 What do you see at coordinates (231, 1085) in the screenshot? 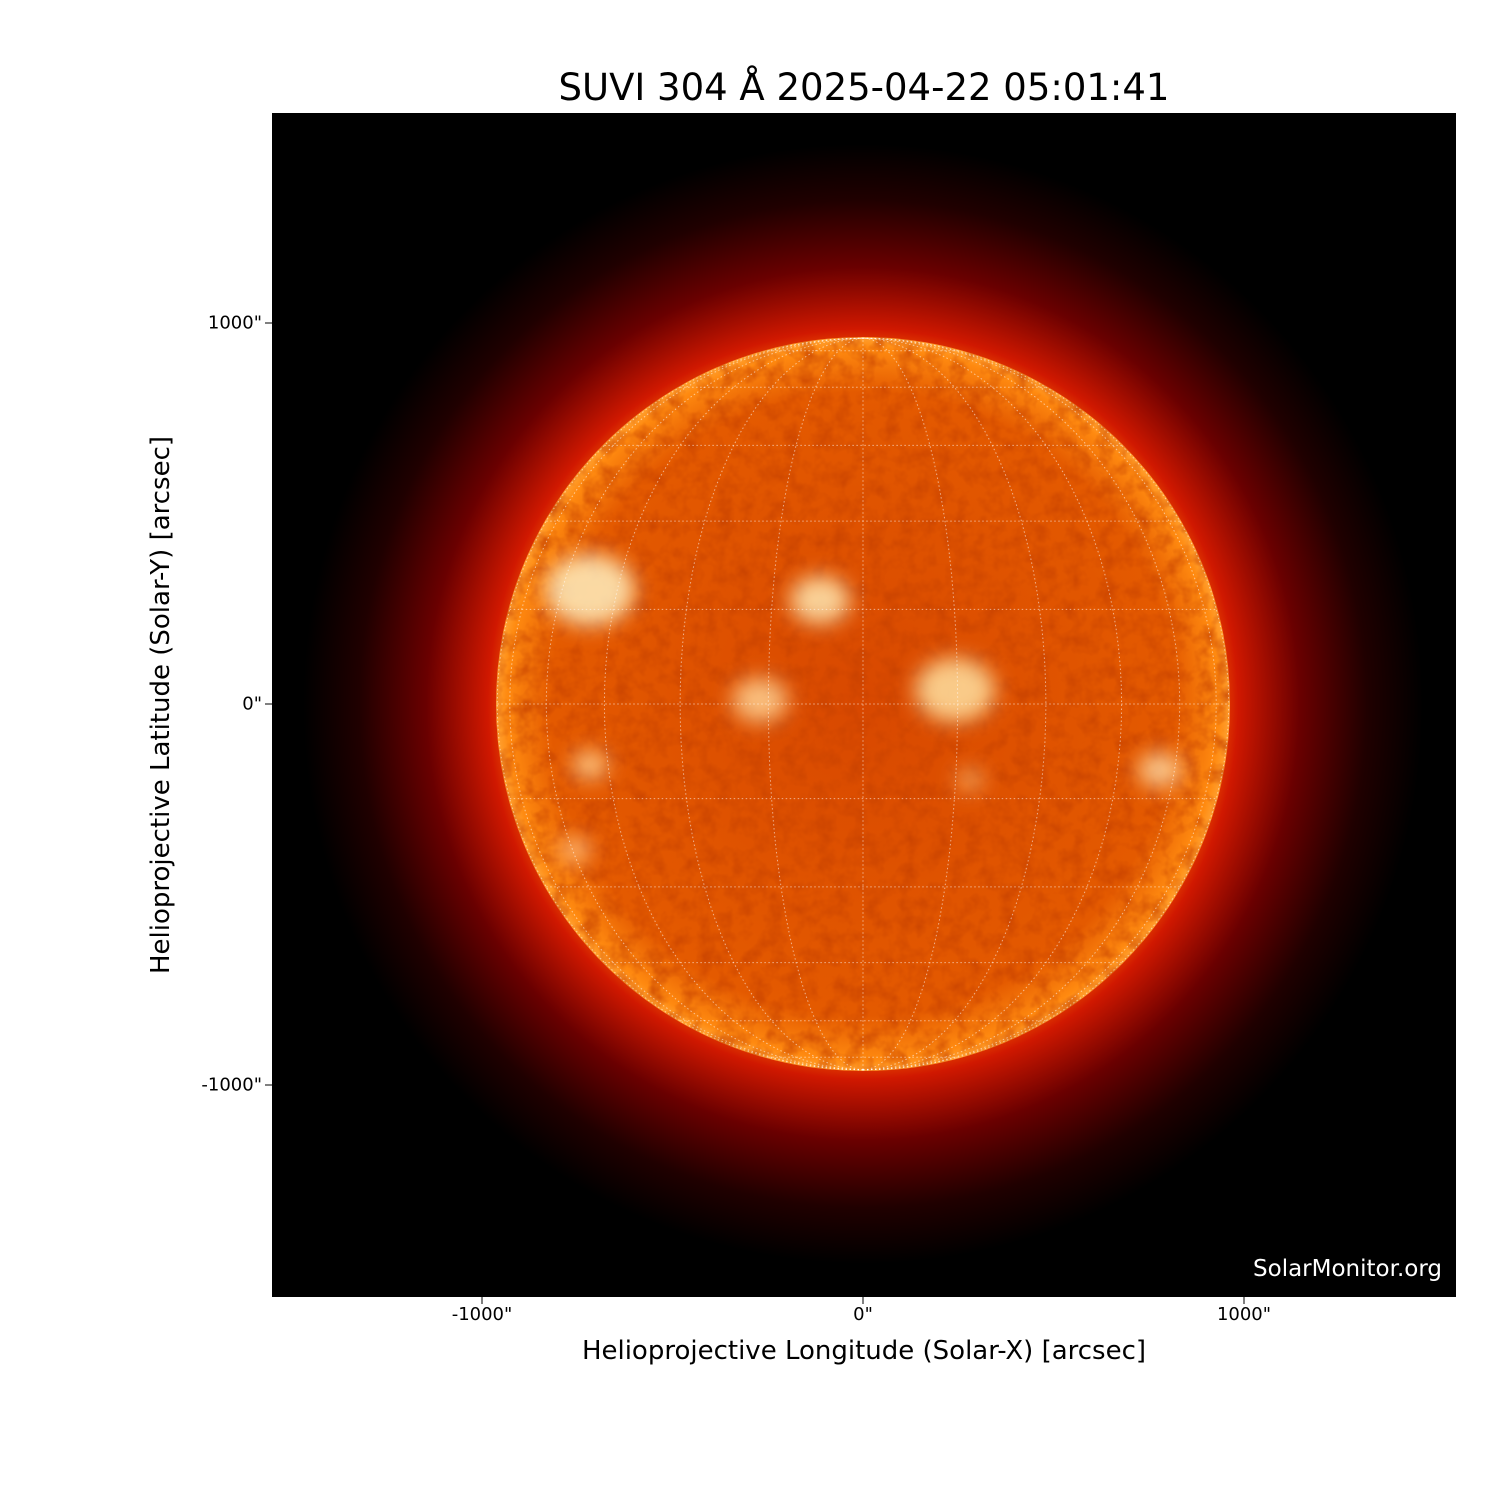
I see `y-tick-label: -1000"` at bounding box center [231, 1085].